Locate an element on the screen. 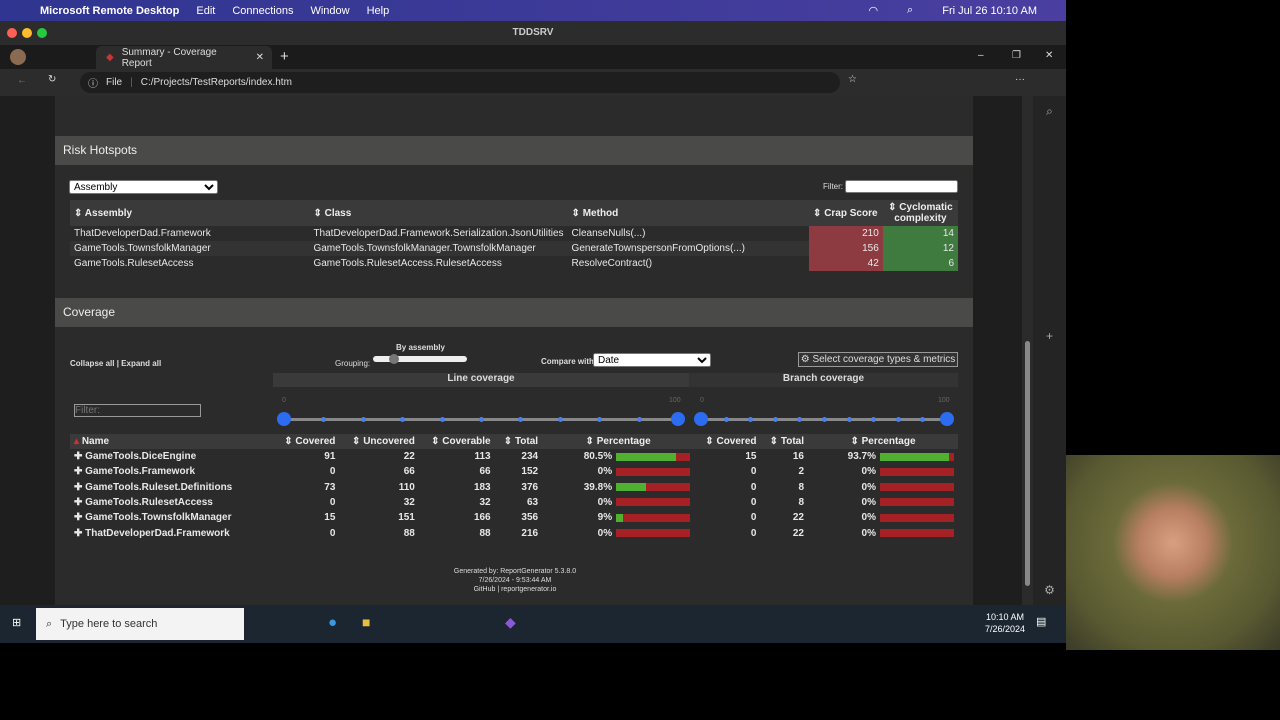 The height and width of the screenshot is (720, 1280). assembly-name: GameTools.Ruleset.Definitions is located at coordinates (159, 487).